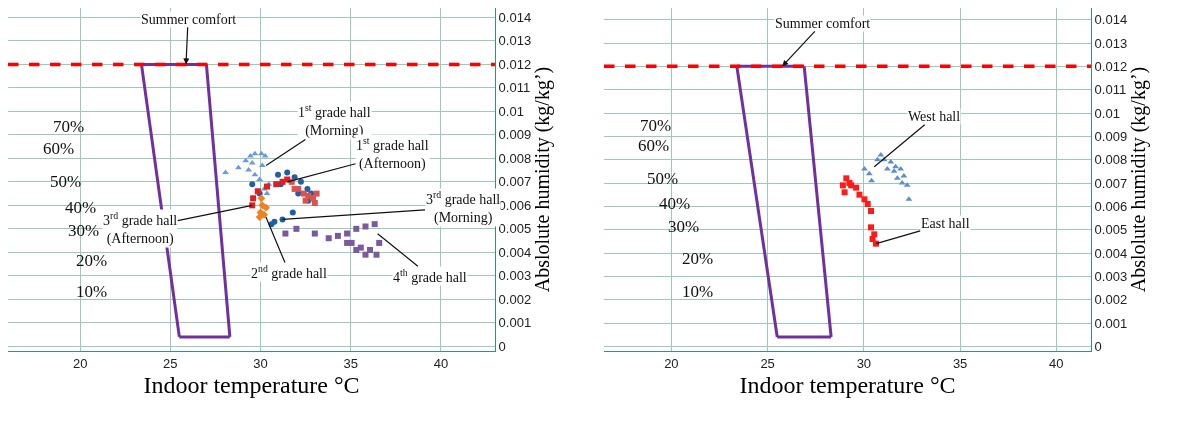 This screenshot has width=1191, height=421. What do you see at coordinates (934, 116) in the screenshot?
I see `annotation: West hall` at bounding box center [934, 116].